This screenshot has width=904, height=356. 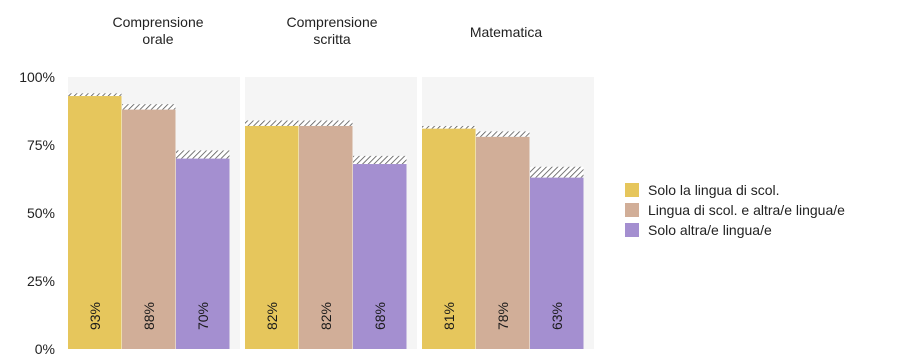 What do you see at coordinates (45, 348) in the screenshot?
I see `y-tick-label: 0%` at bounding box center [45, 348].